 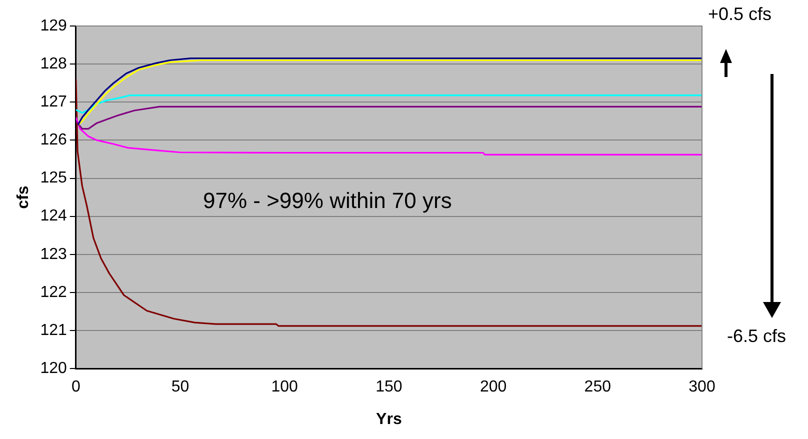 What do you see at coordinates (389, 419) in the screenshot?
I see `x-axis-title: Yrs` at bounding box center [389, 419].